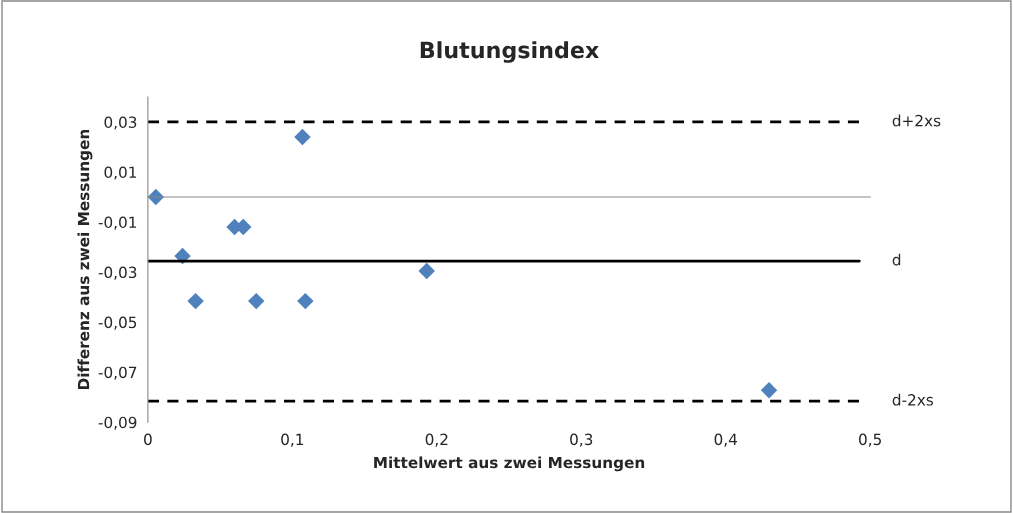  I want to click on y-axis-title: Differenz aus zwei Messungen, so click(85, 259).